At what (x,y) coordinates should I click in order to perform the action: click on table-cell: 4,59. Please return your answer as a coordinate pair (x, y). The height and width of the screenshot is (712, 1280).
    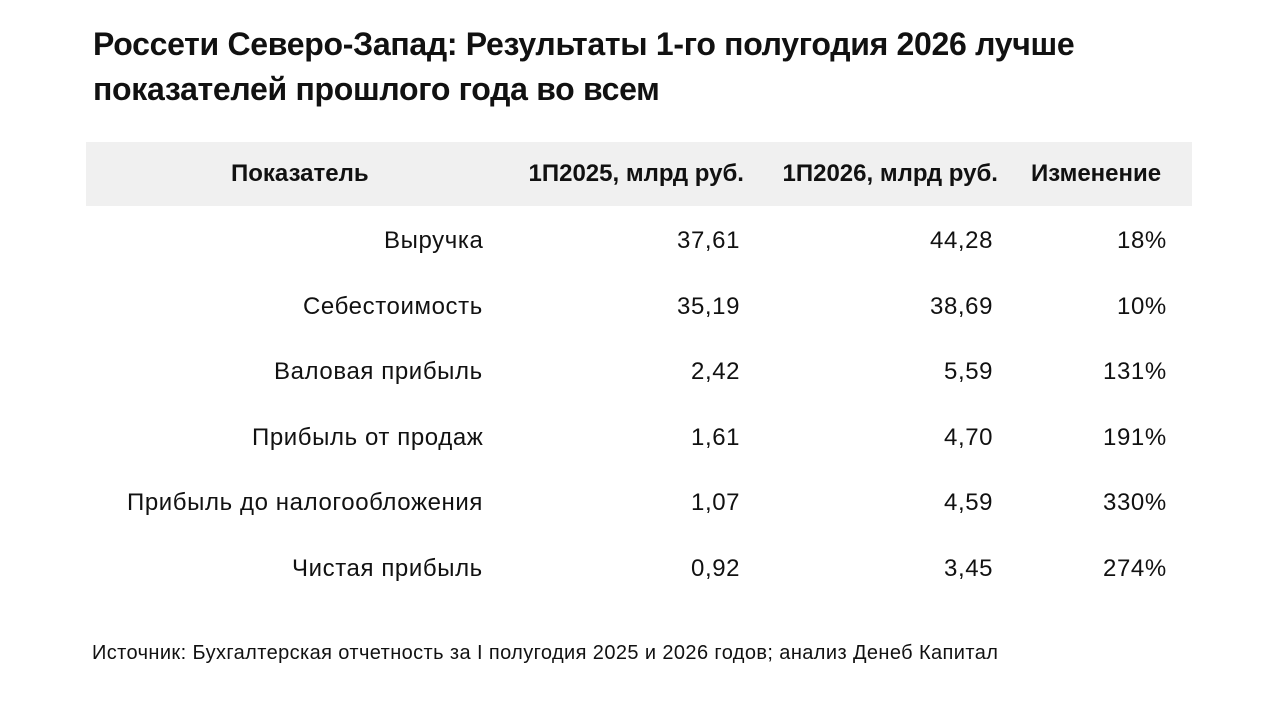
    Looking at the image, I should click on (969, 503).